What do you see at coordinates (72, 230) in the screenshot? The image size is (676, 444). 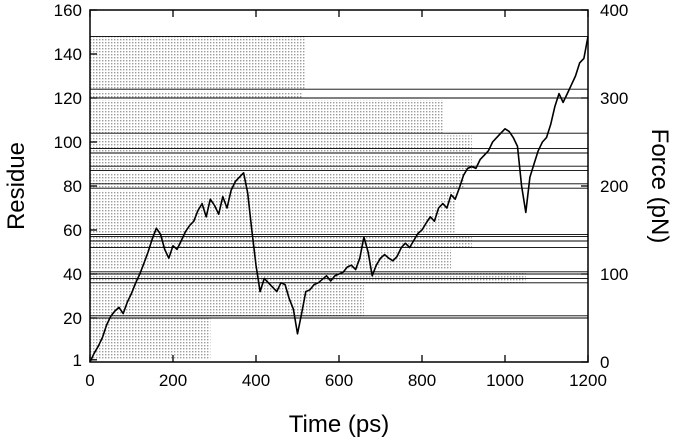 I see `y-tick-label: 60` at bounding box center [72, 230].